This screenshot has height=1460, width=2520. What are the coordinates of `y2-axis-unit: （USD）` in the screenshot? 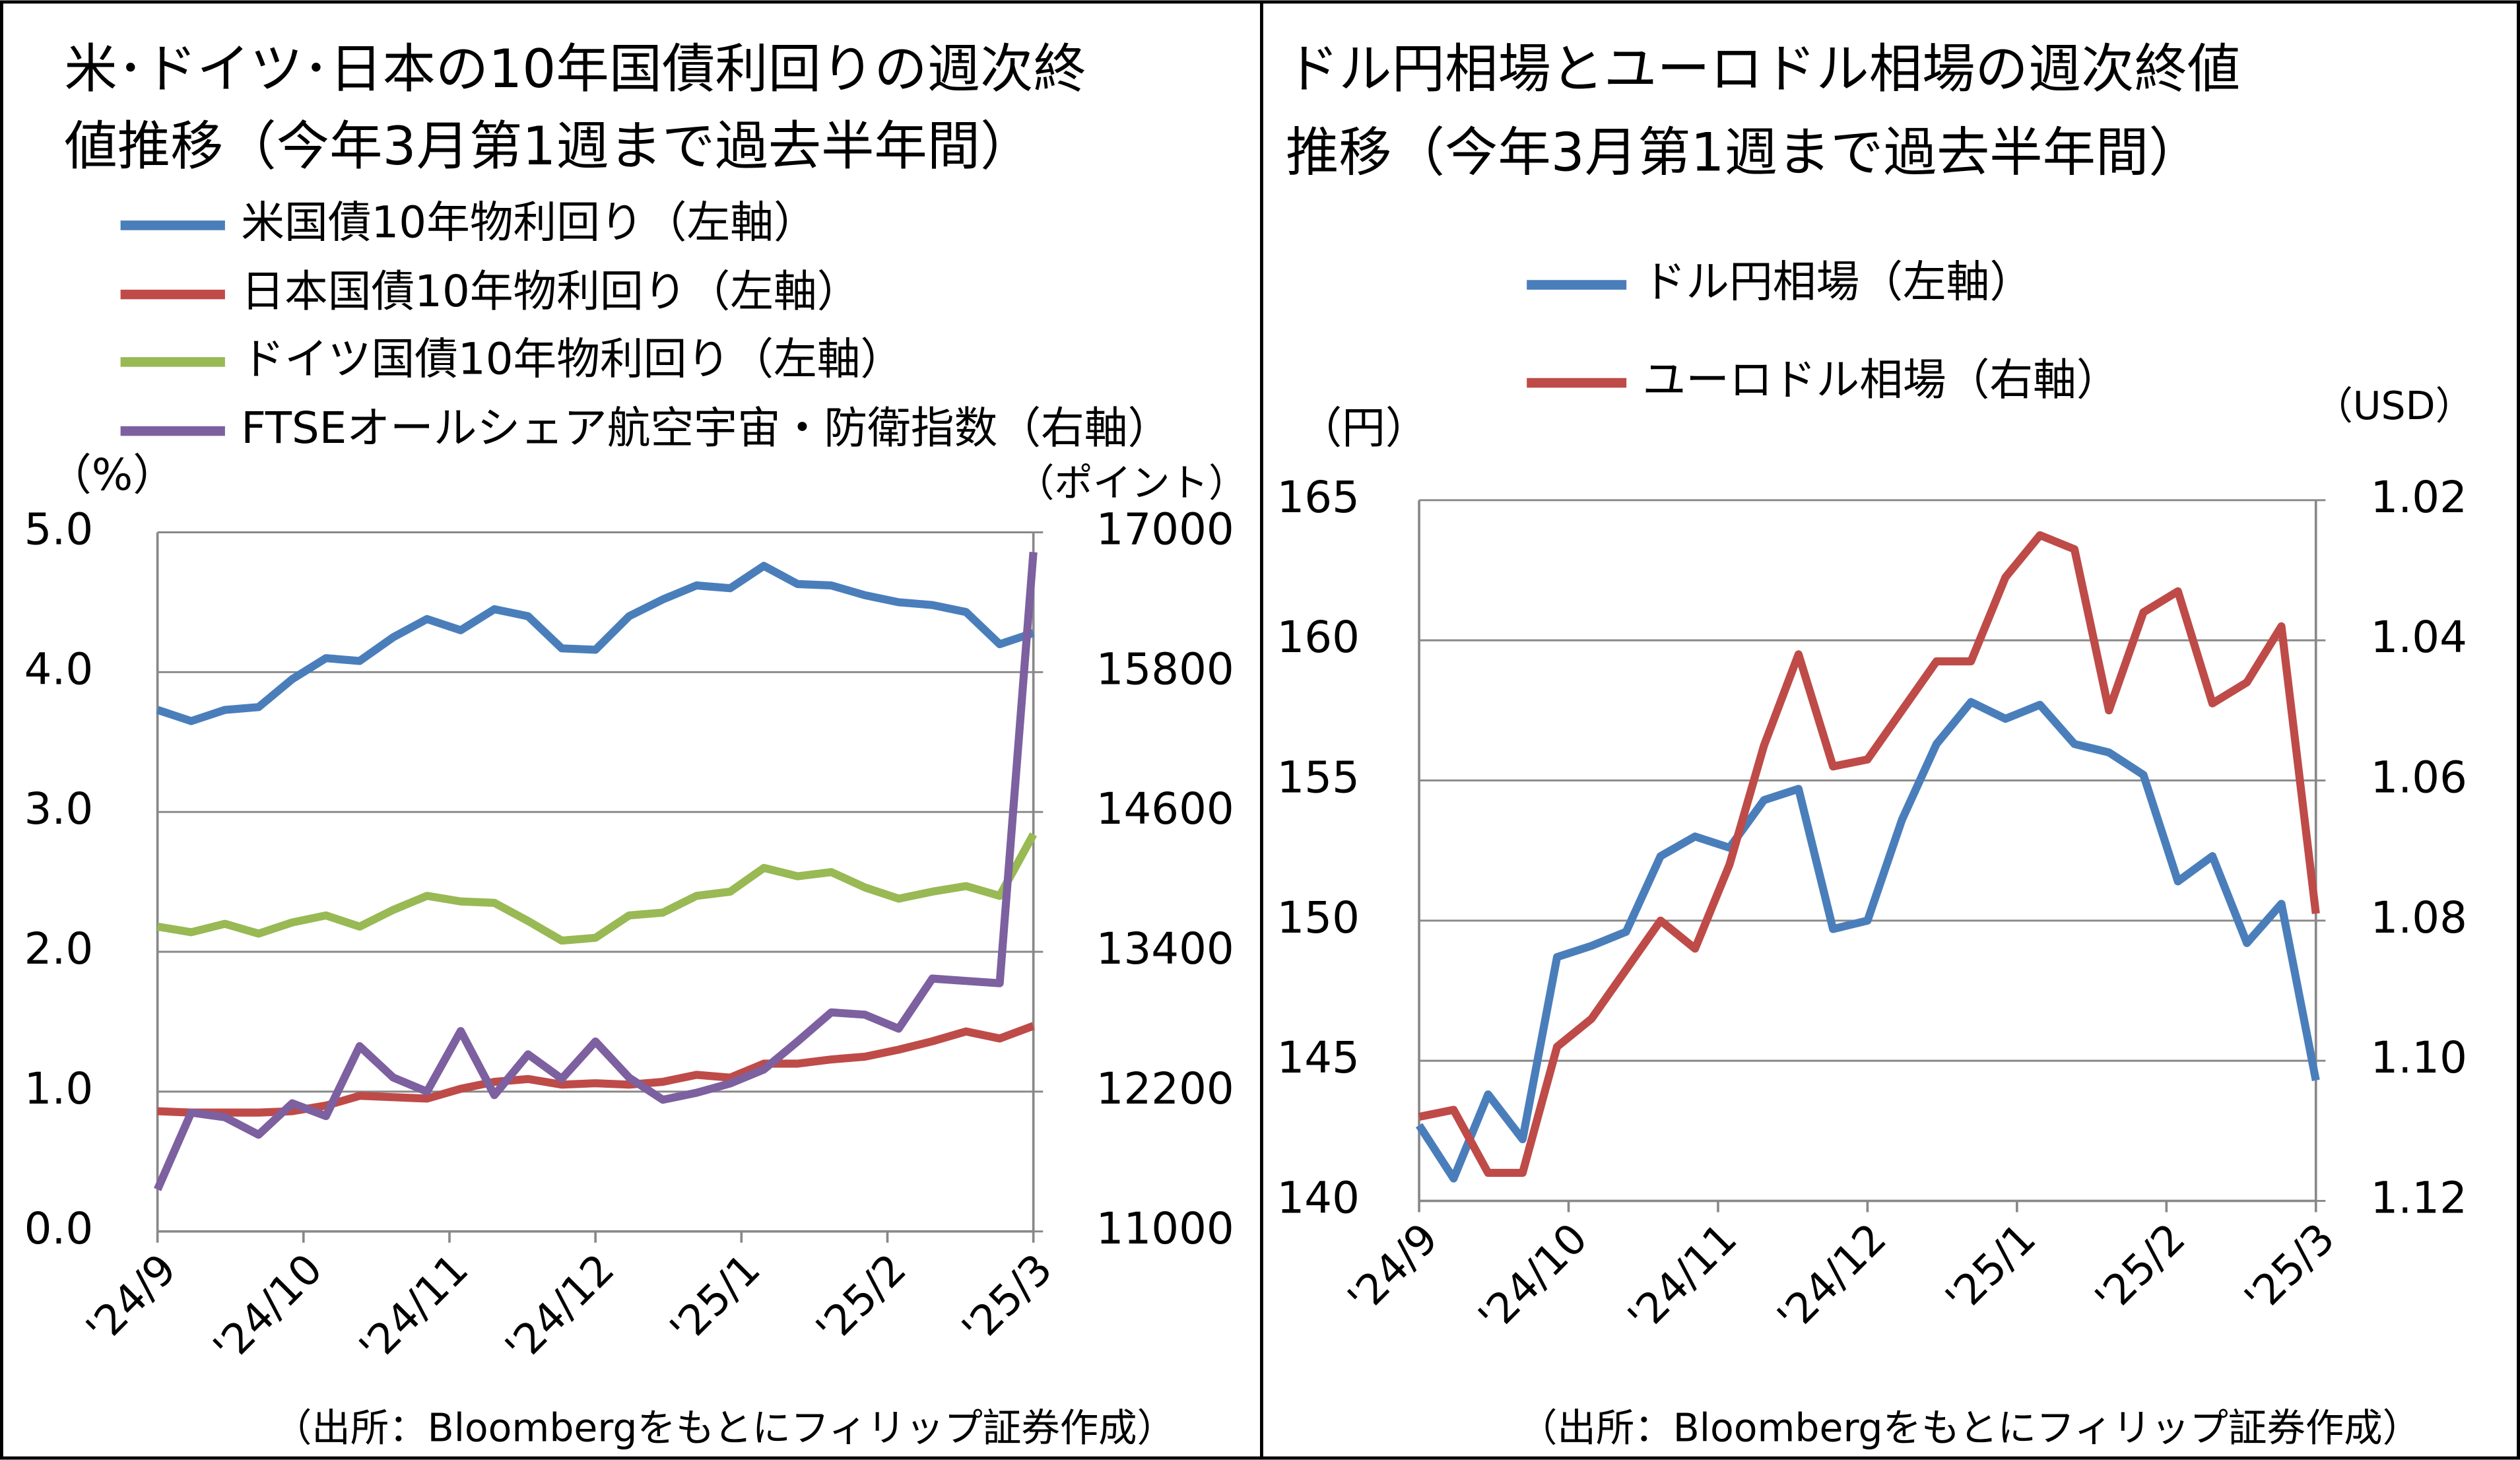 It's located at (2394, 405).